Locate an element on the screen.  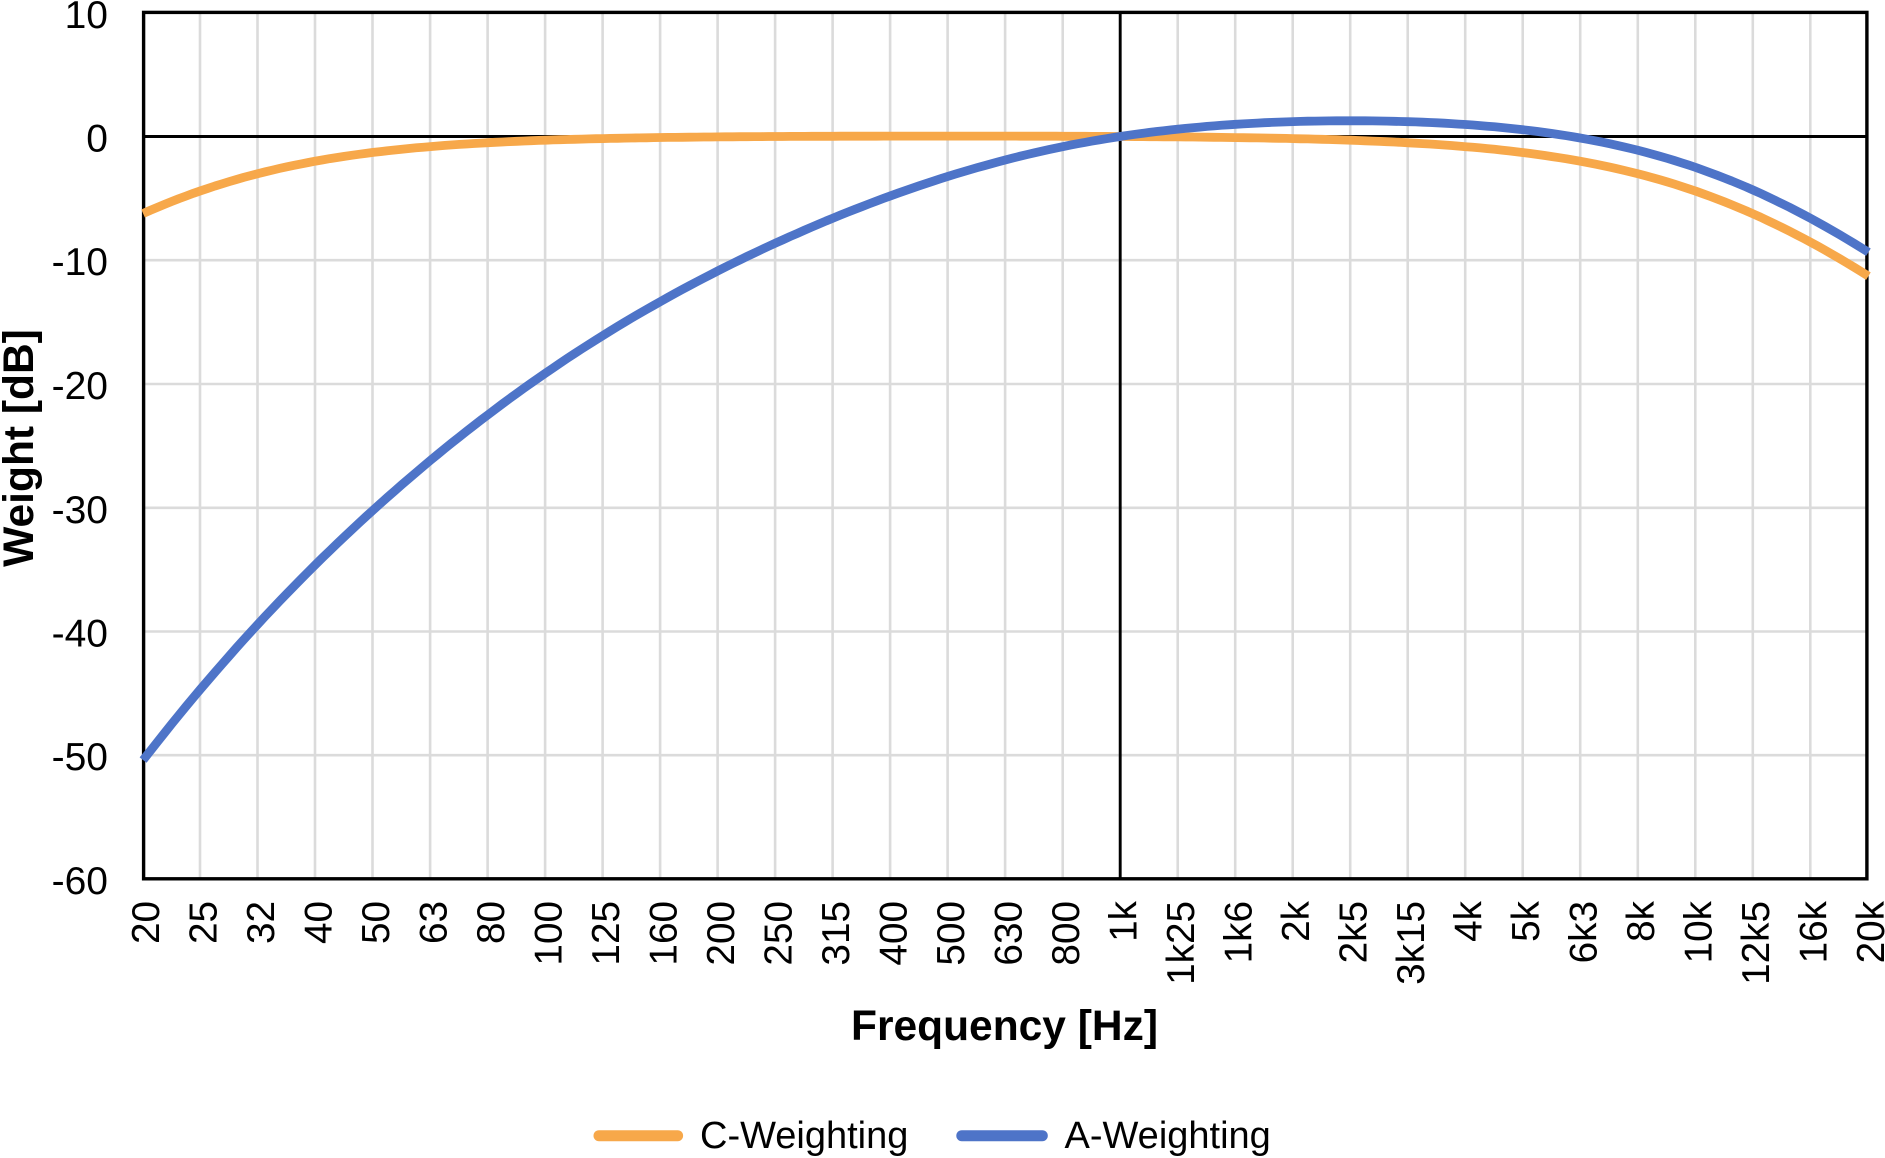
svg-text: 63 is located at coordinates (433, 922).